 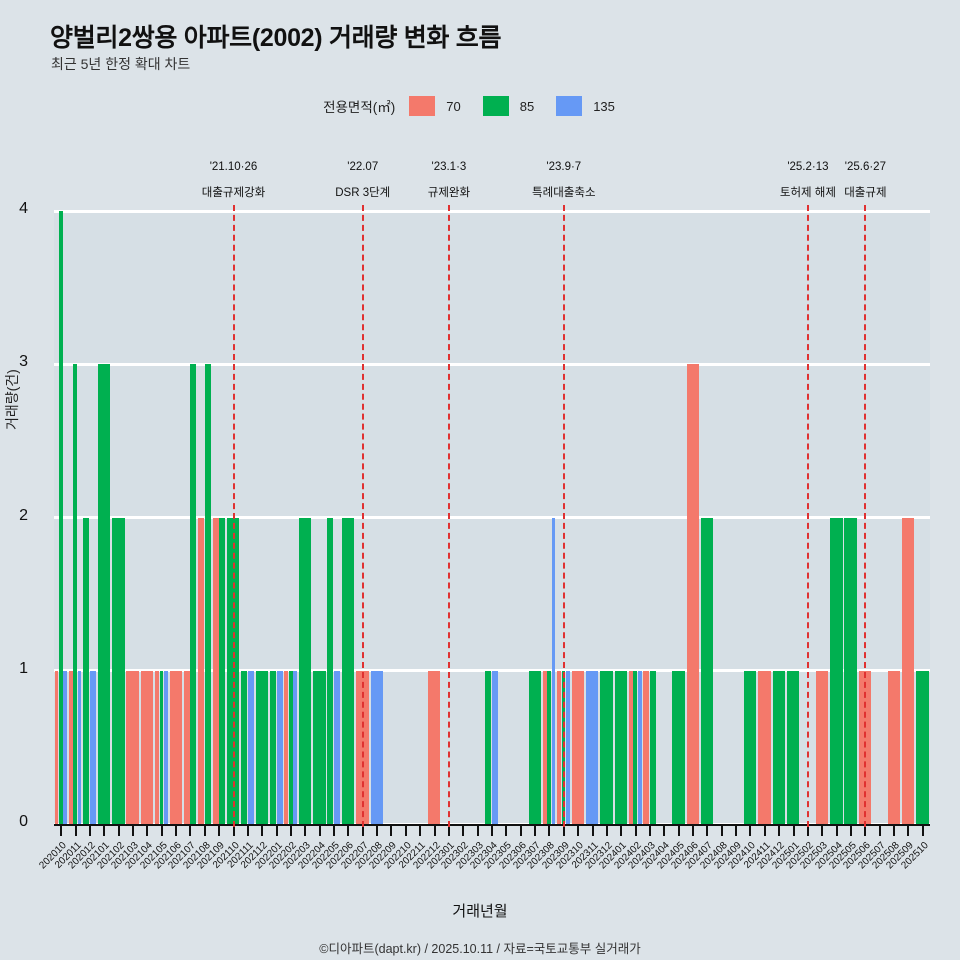 What do you see at coordinates (808, 167) in the screenshot?
I see `event-date-202502: '25.2·13` at bounding box center [808, 167].